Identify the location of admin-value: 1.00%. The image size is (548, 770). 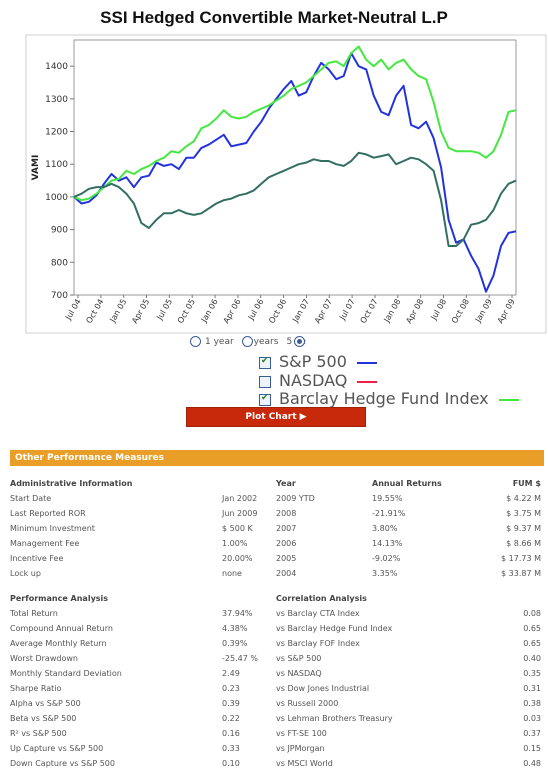
(235, 543).